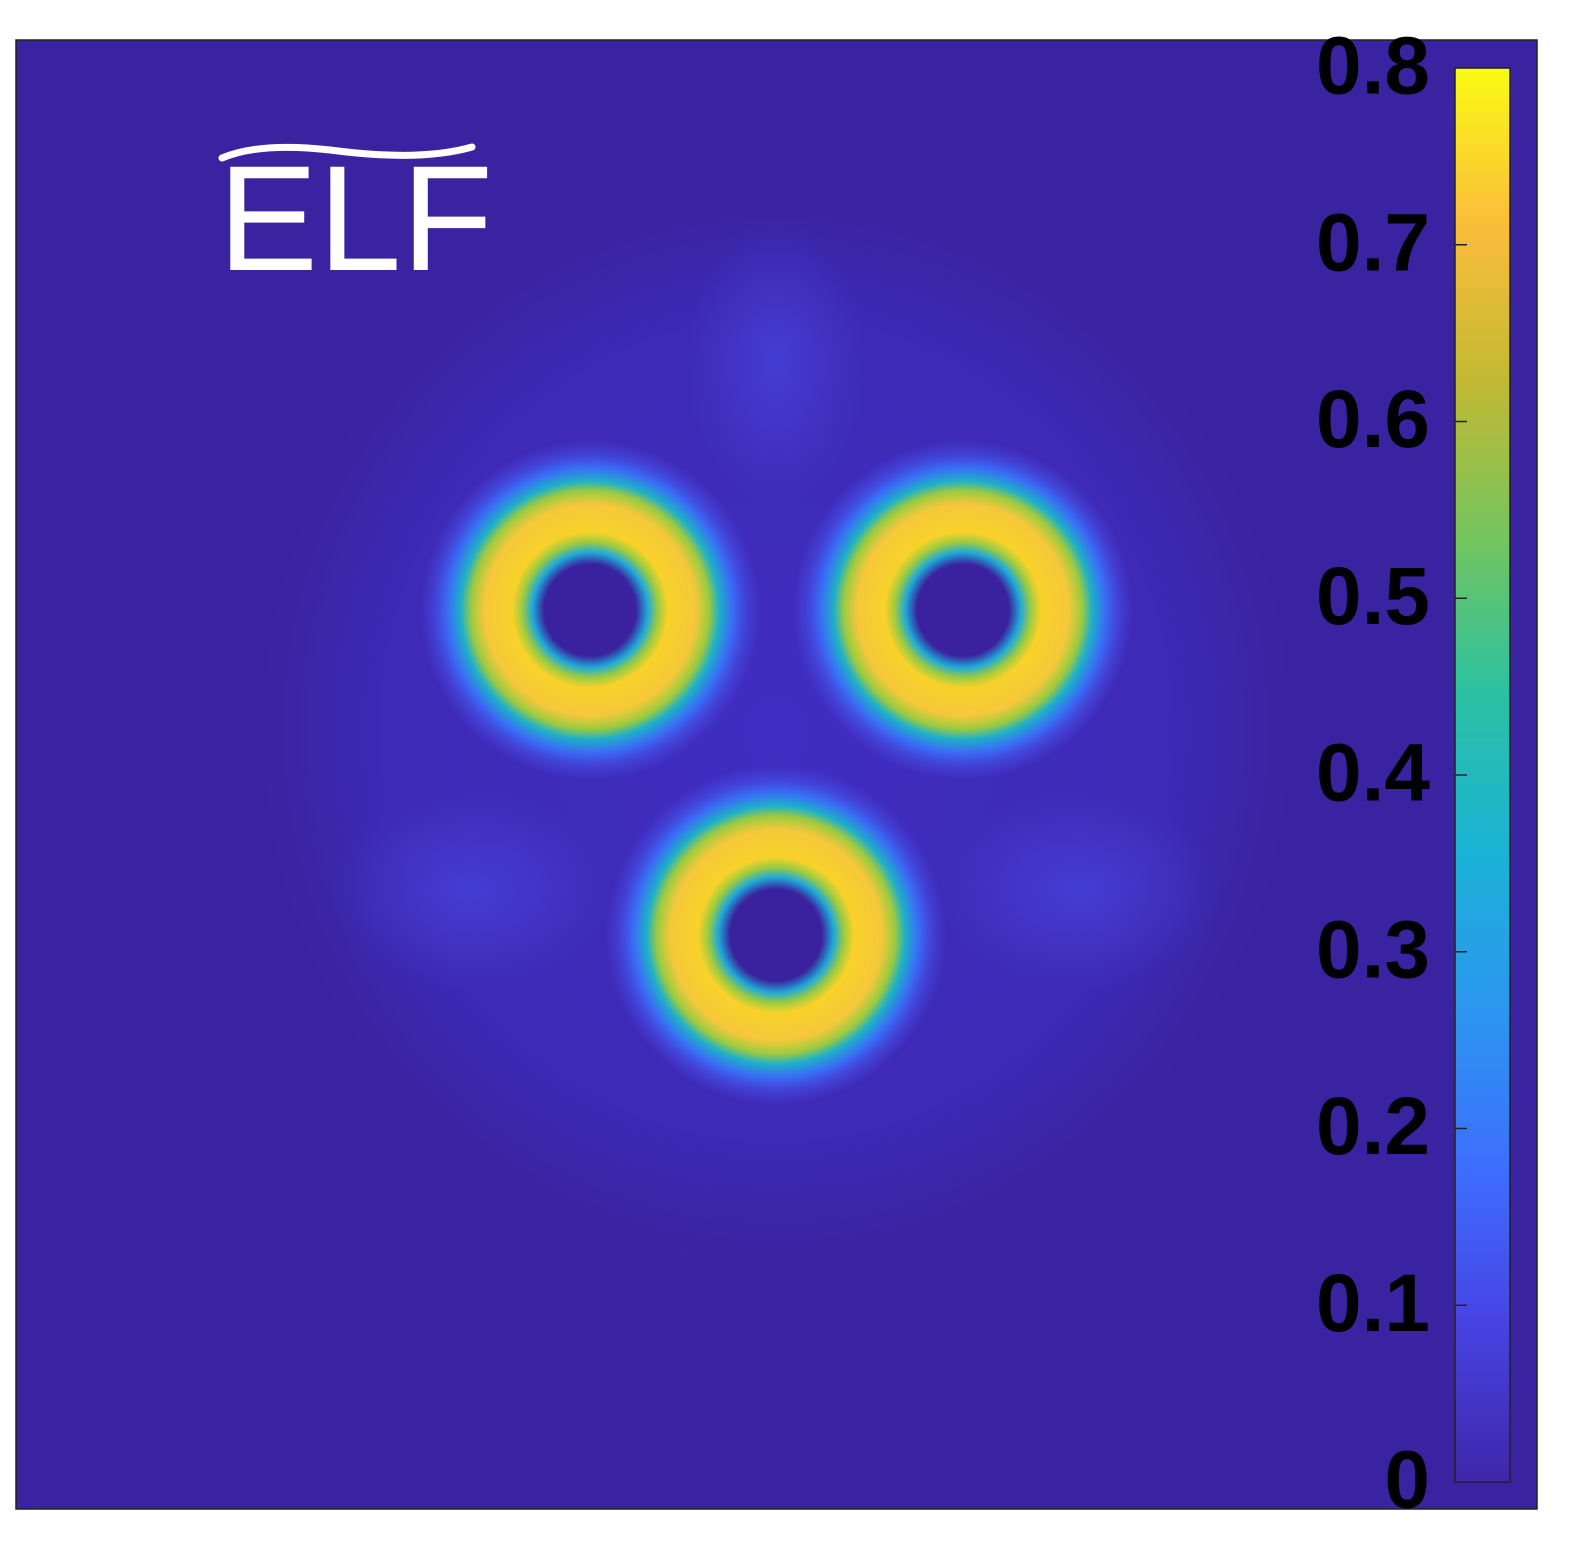 This screenshot has width=1581, height=1568. I want to click on title-tilde, so click(347, 152).